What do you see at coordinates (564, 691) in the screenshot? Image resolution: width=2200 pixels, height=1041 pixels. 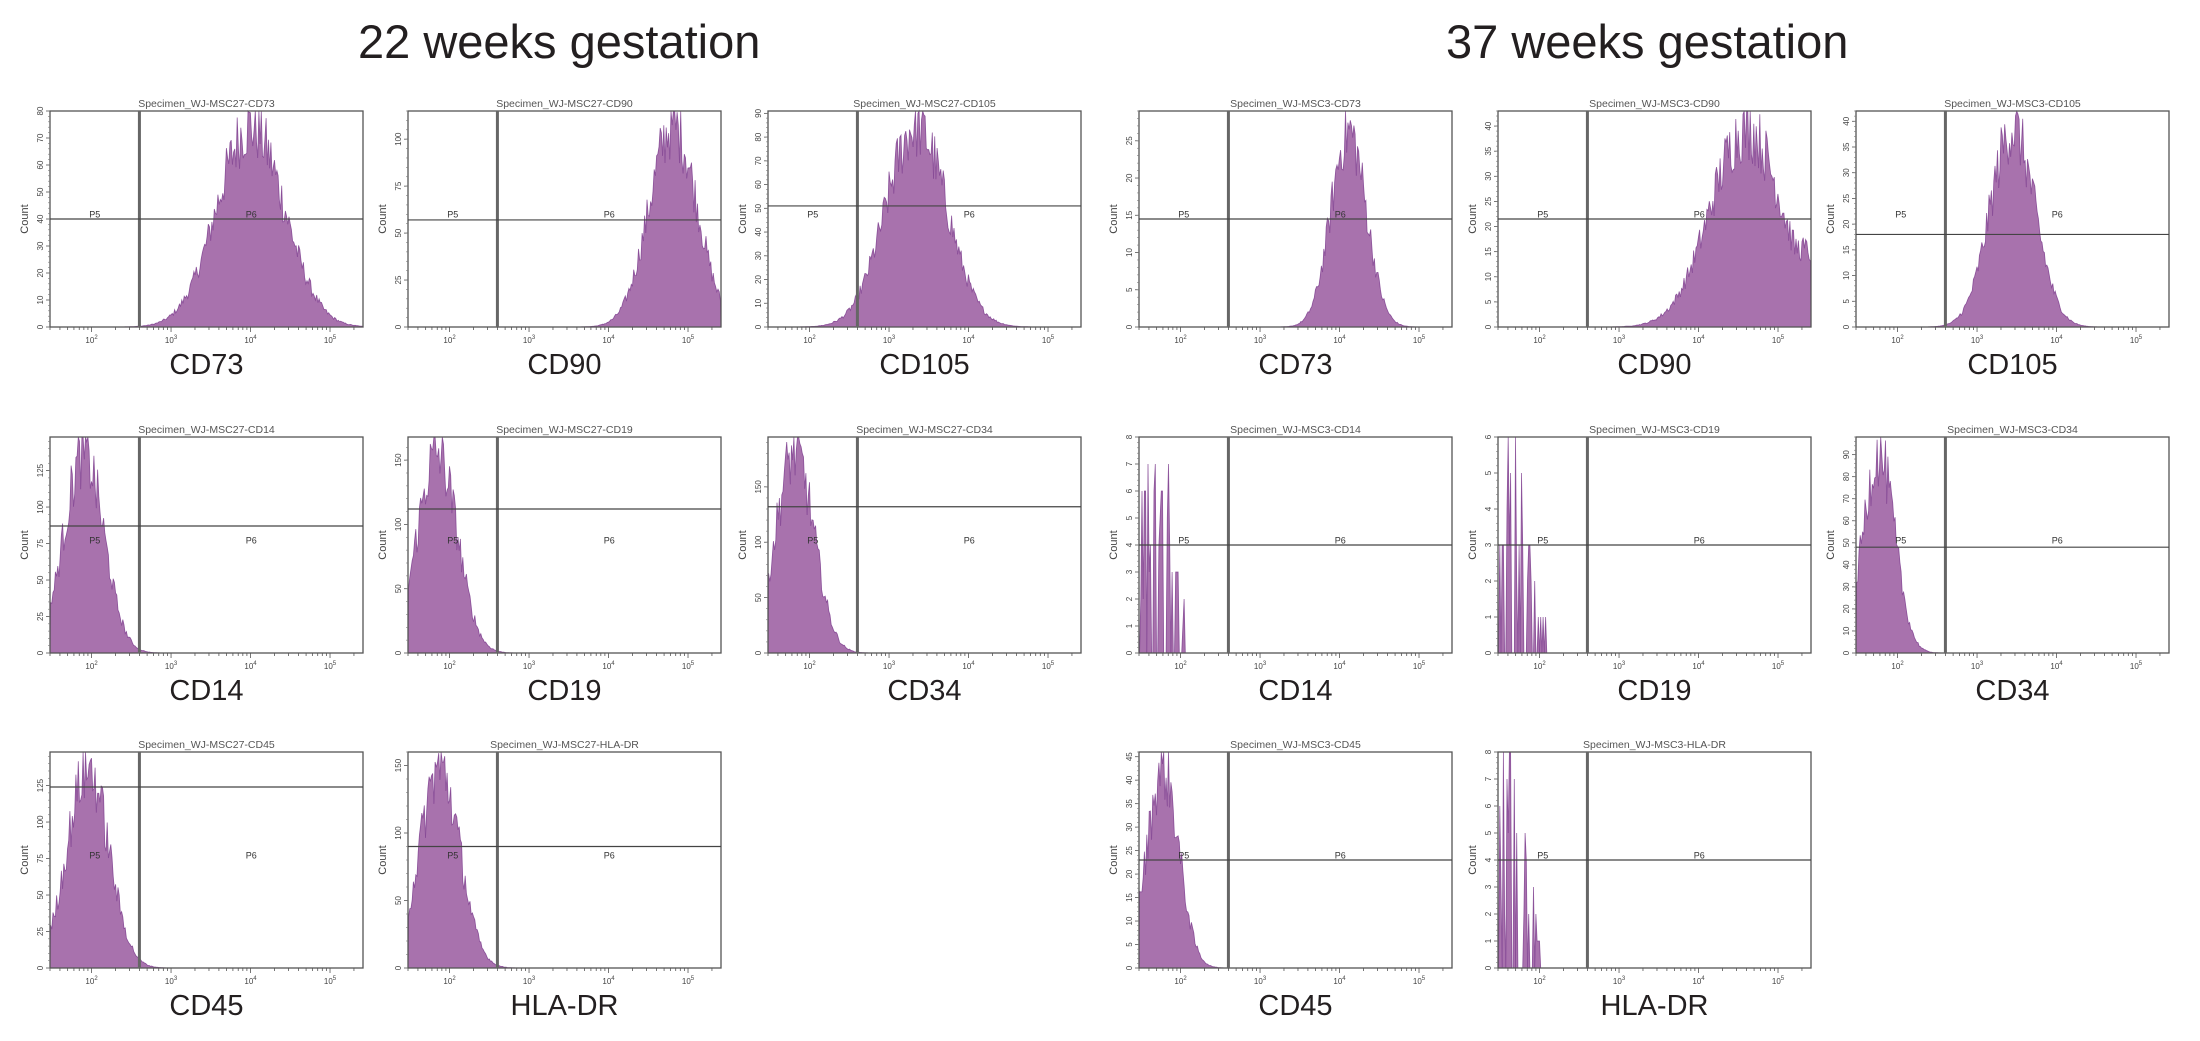 I see `marker-label: CD19` at bounding box center [564, 691].